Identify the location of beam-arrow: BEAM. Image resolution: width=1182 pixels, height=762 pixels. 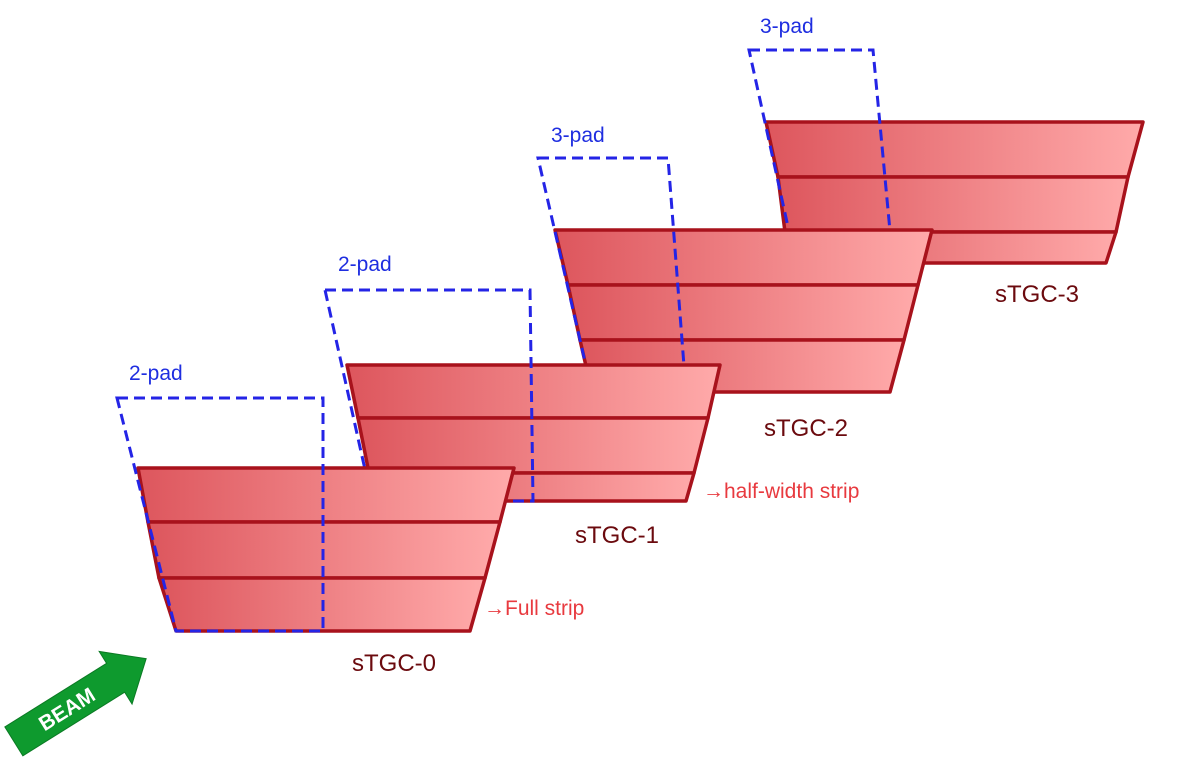
(75, 703).